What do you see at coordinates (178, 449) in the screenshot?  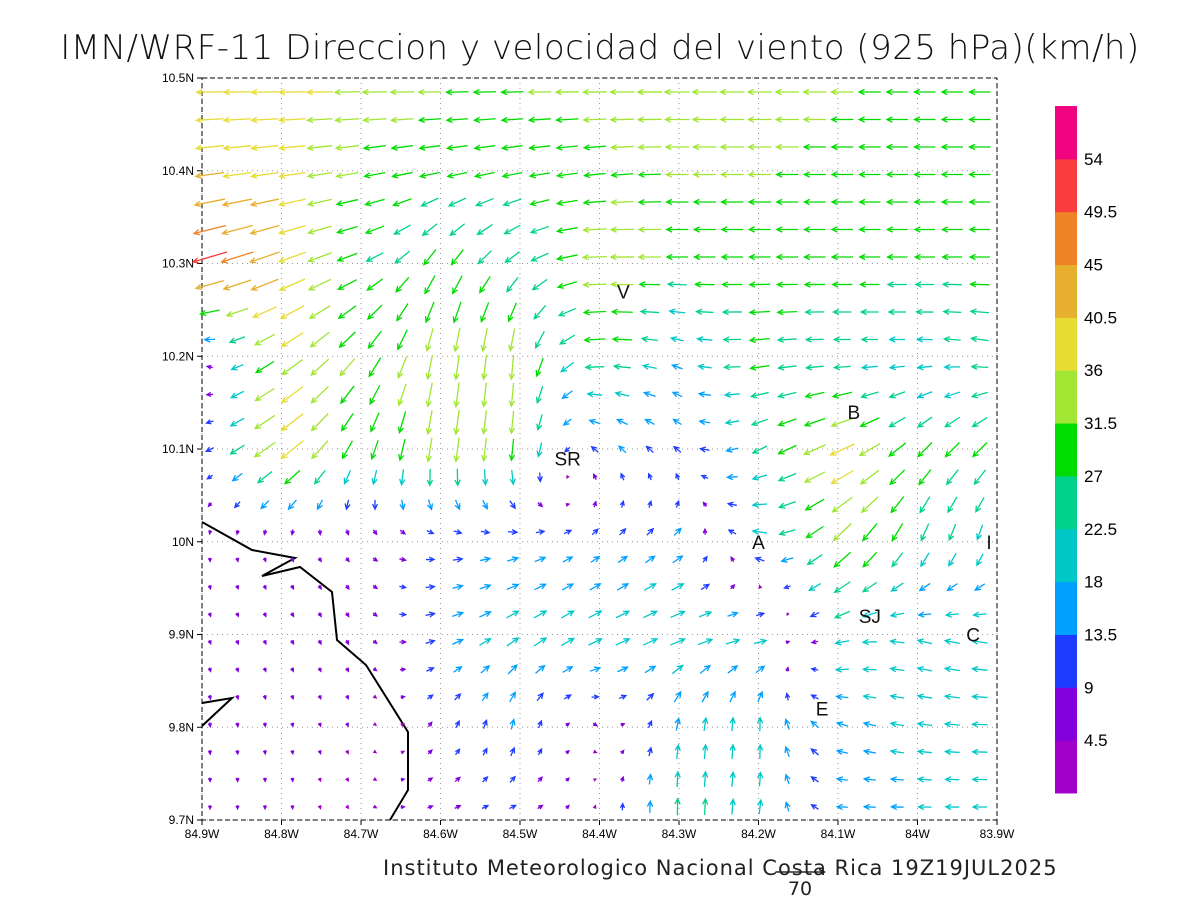 I see `y-tick-label: 10.1N` at bounding box center [178, 449].